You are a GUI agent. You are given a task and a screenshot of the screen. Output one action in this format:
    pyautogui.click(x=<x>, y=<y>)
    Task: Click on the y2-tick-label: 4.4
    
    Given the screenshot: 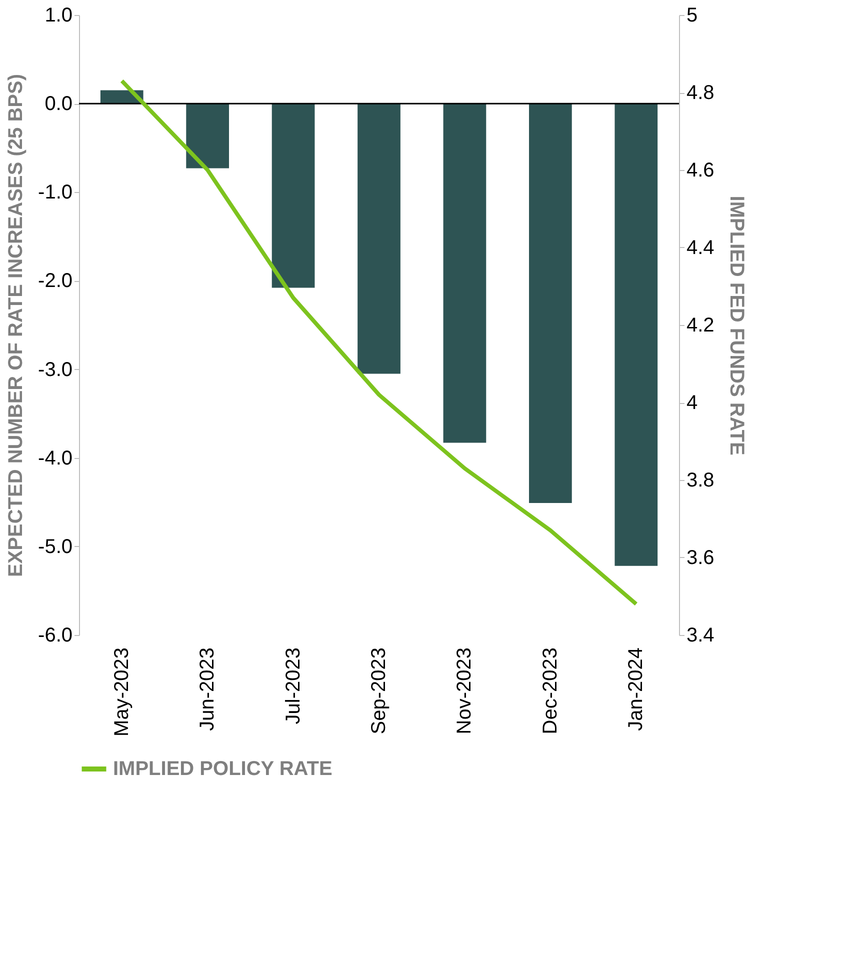 What is the action you would take?
    pyautogui.click(x=700, y=248)
    